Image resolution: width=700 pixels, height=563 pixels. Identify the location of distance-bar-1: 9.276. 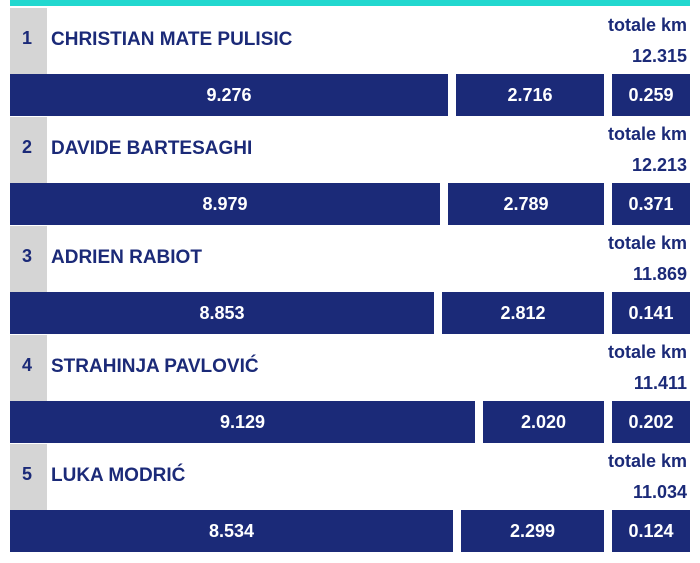
(229, 95).